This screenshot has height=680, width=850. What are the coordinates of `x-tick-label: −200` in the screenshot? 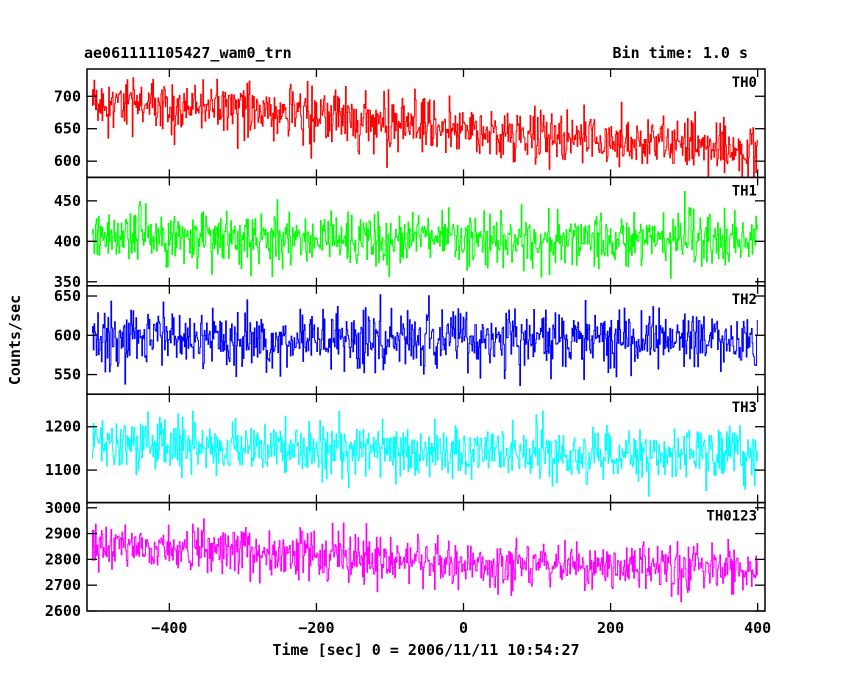 It's located at (316, 628).